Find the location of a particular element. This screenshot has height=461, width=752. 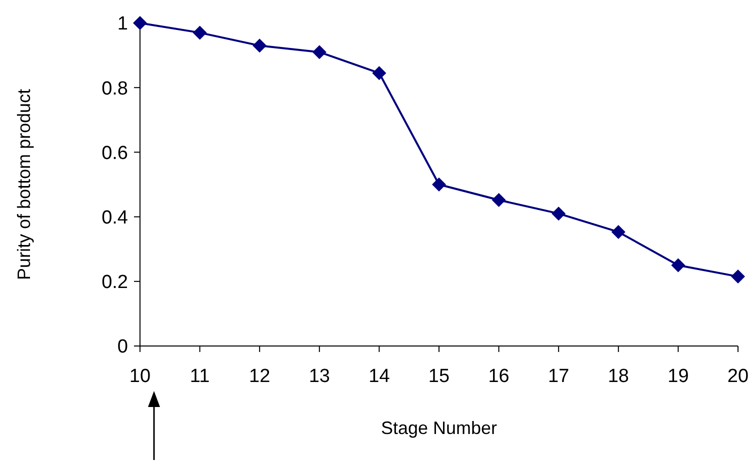

y-tick-label: 0.4 is located at coordinates (115, 217).